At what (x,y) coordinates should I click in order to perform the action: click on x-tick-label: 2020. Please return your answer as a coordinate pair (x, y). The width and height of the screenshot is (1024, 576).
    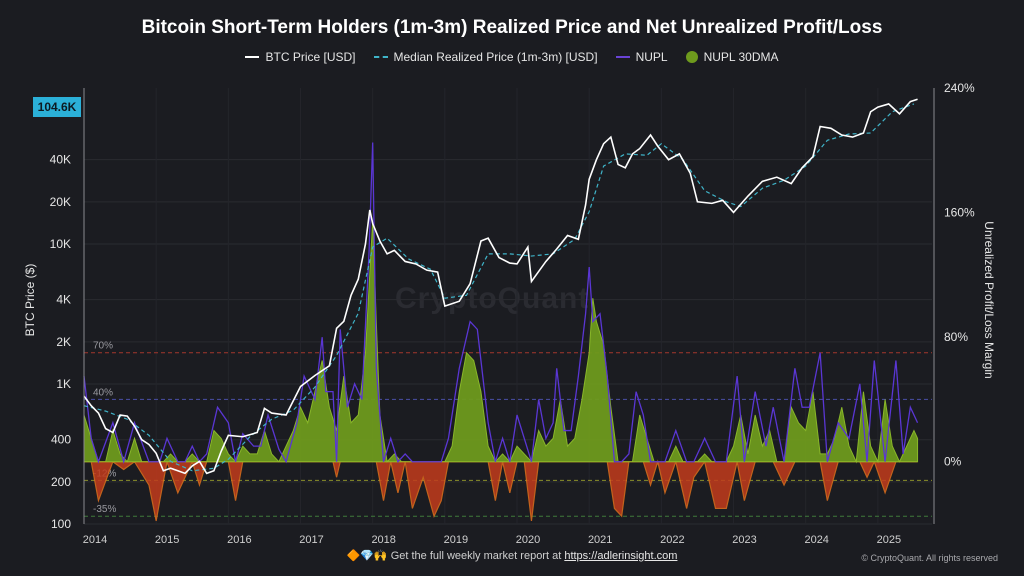
    Looking at the image, I should click on (528, 540).